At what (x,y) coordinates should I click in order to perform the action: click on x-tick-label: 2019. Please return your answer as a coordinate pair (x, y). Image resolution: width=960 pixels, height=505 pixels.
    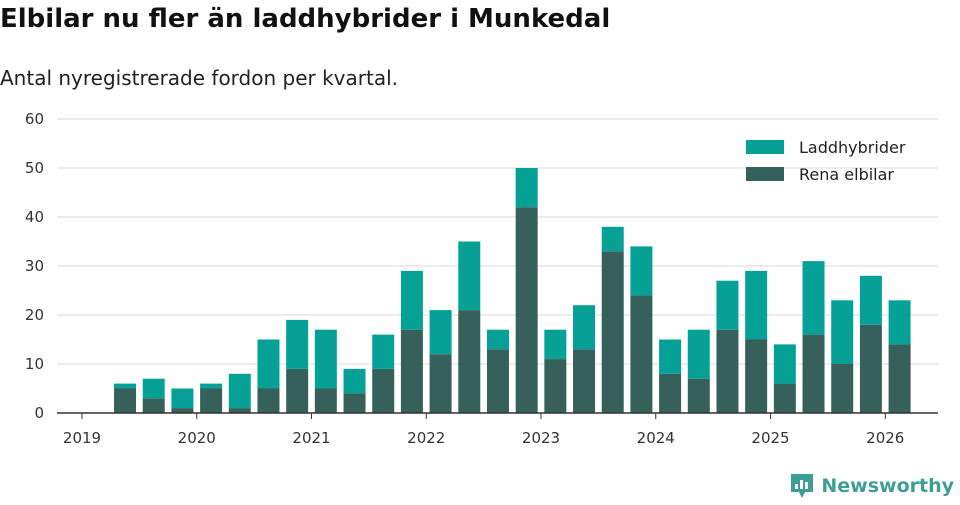
    Looking at the image, I should click on (82, 438).